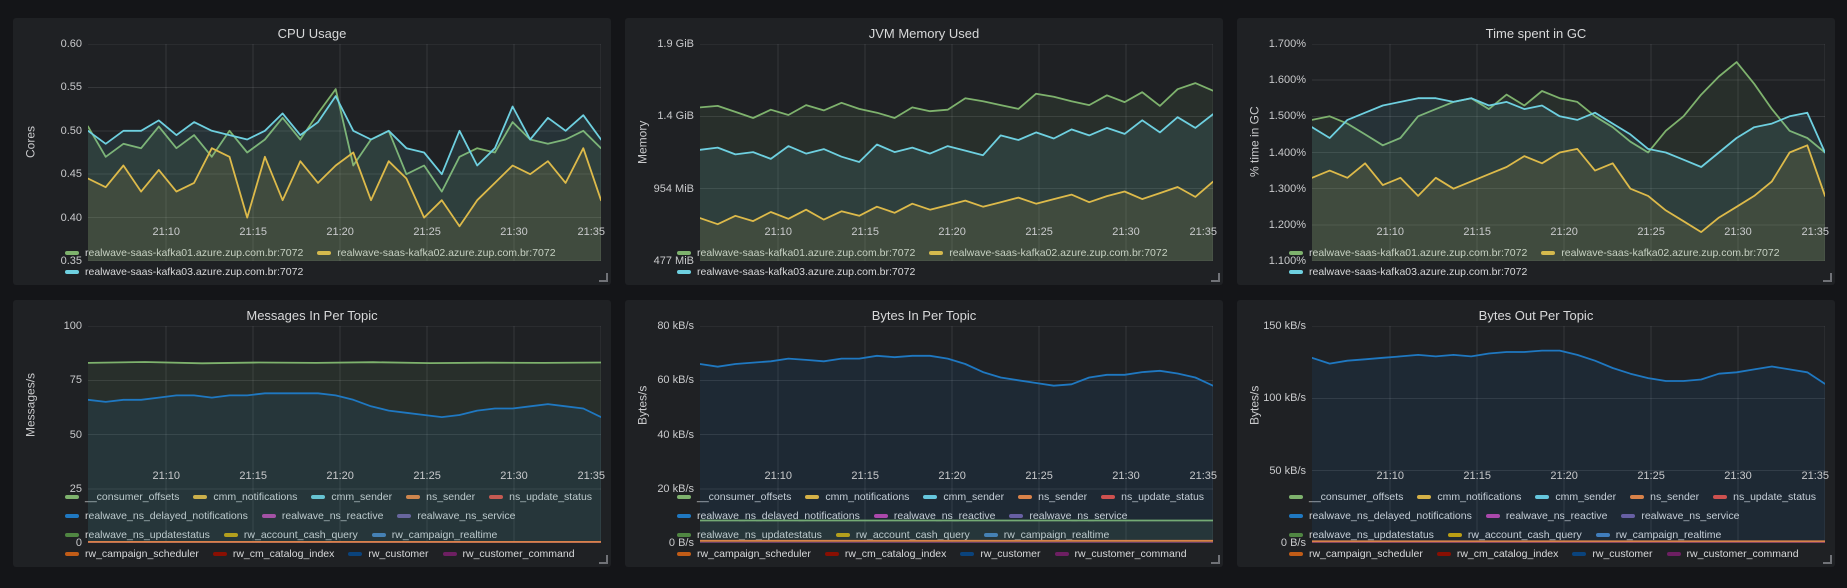 Image resolution: width=1847 pixels, height=588 pixels. Describe the element at coordinates (675, 326) in the screenshot. I see `y-axis-tick-label: 80 kB/s` at that location.